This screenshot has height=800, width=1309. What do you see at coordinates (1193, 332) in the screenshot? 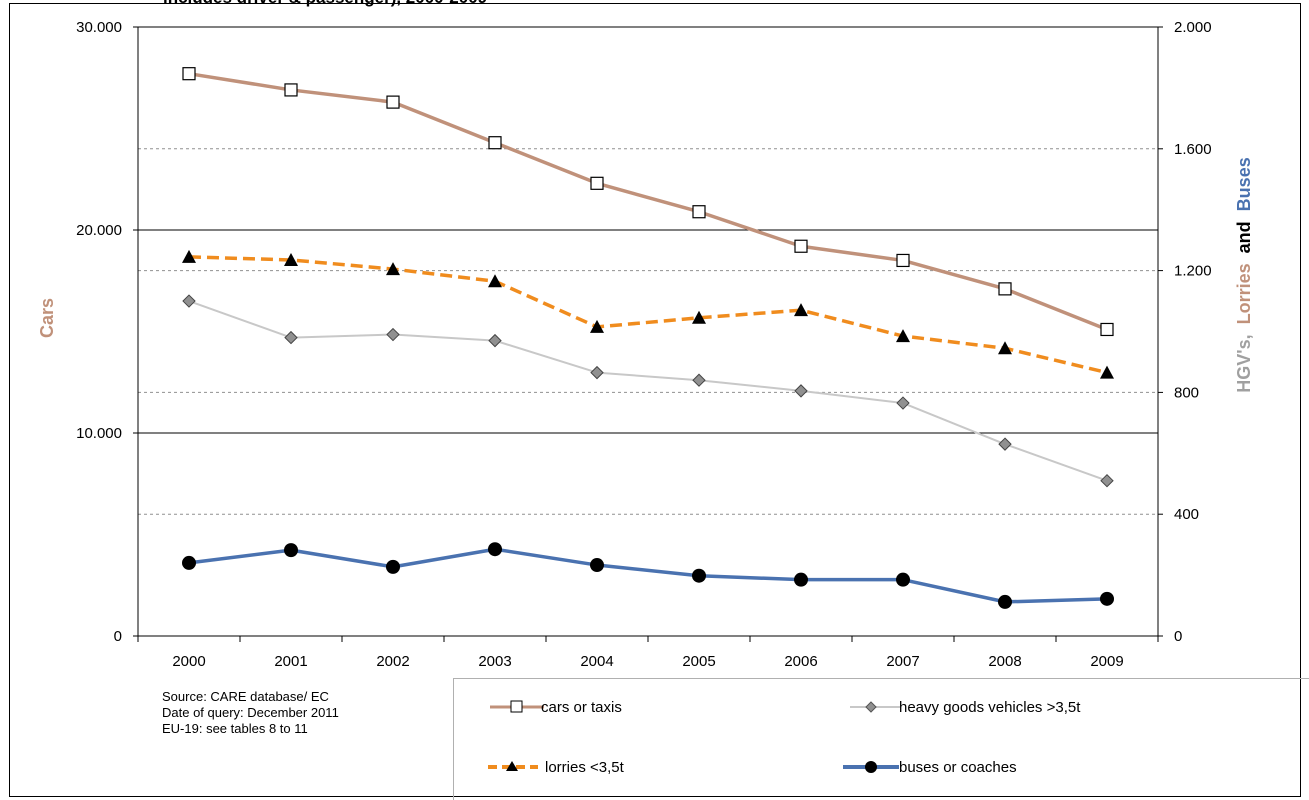
I see `right-y-tick-labels: 0 400 800 1.200 1.600 2.000` at bounding box center [1193, 332].